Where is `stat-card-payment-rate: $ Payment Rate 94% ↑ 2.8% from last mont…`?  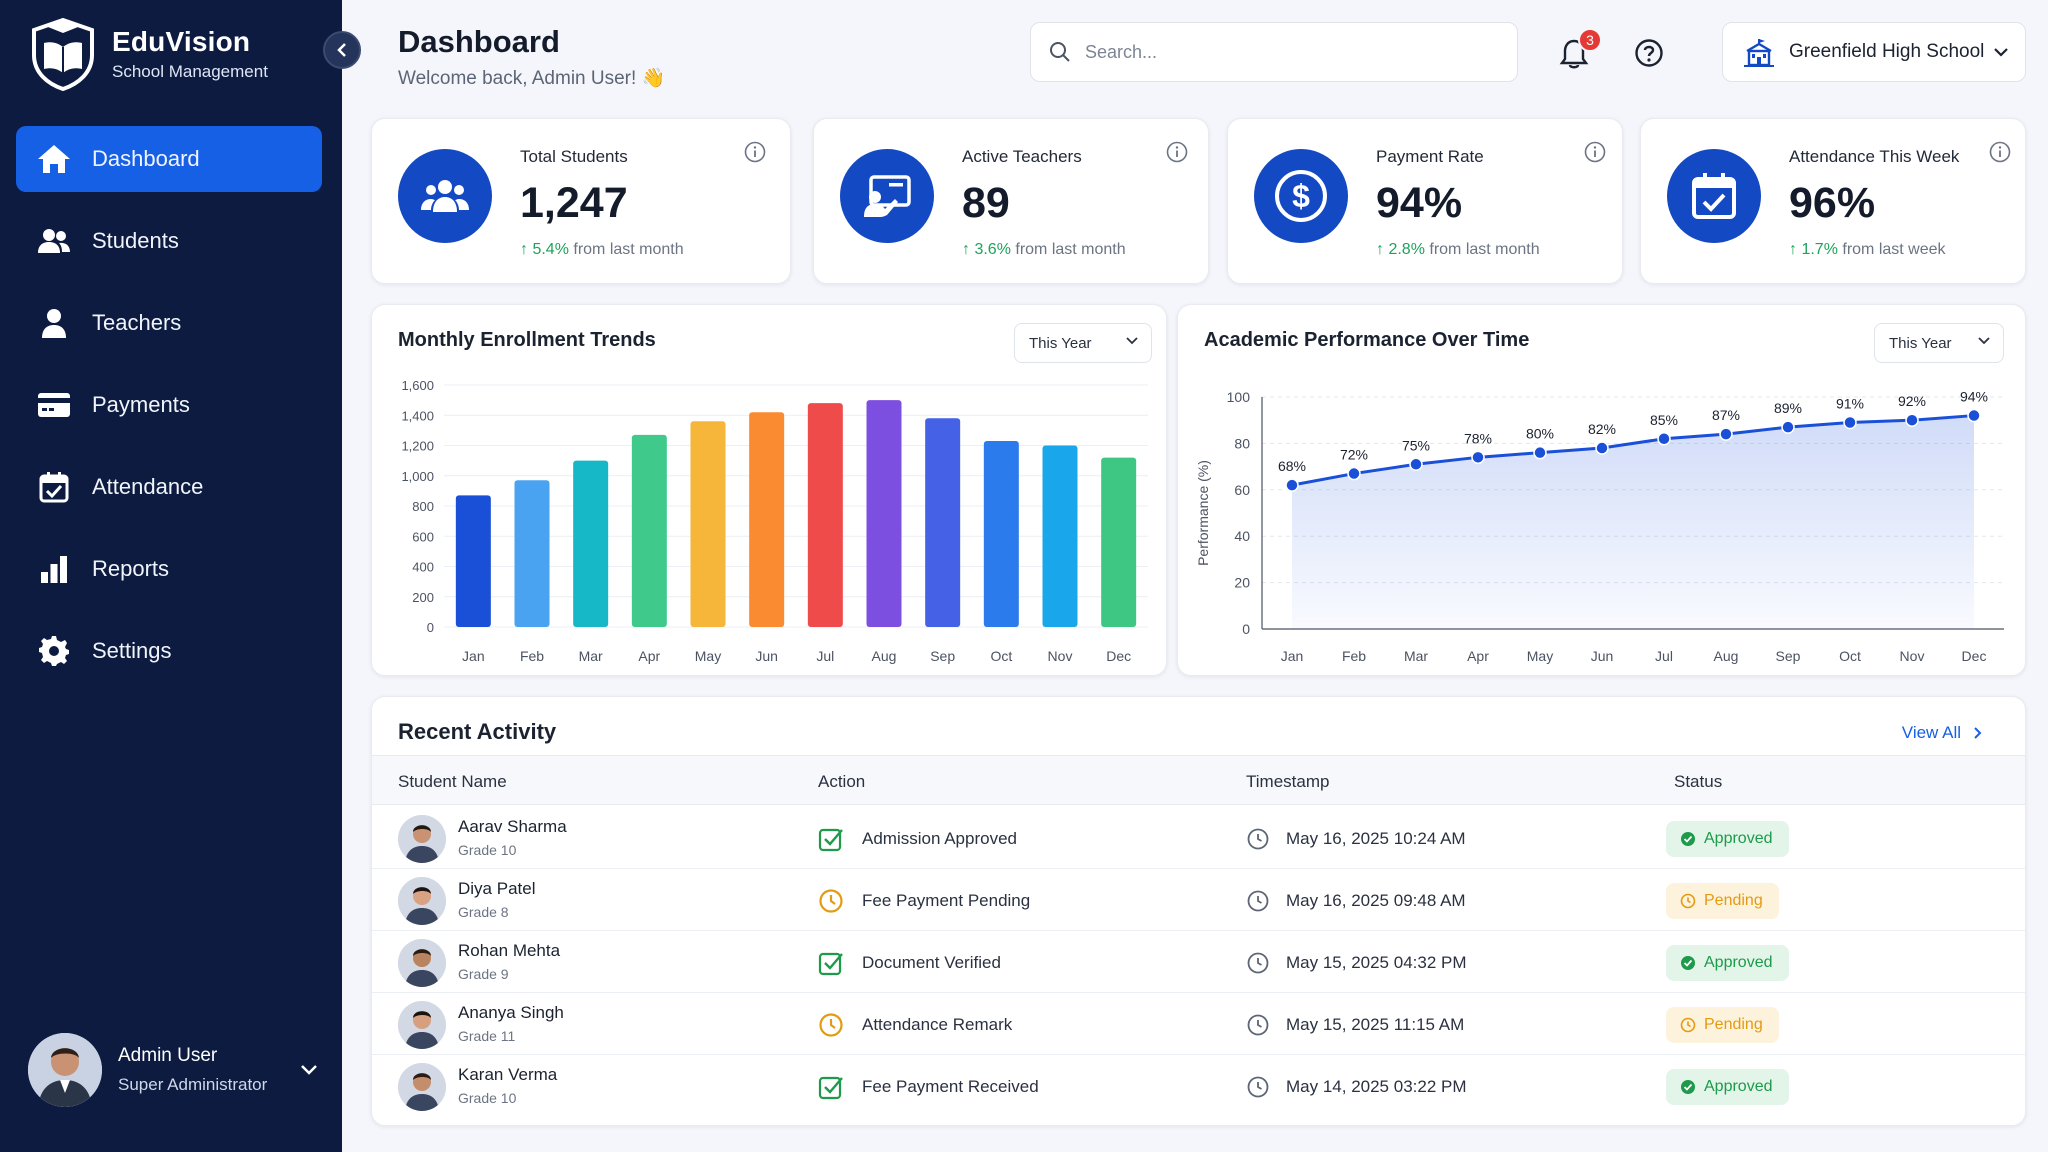 stat-card-payment-rate: $ Payment Rate 94% ↑ 2.8% from last mont… is located at coordinates (1425, 201).